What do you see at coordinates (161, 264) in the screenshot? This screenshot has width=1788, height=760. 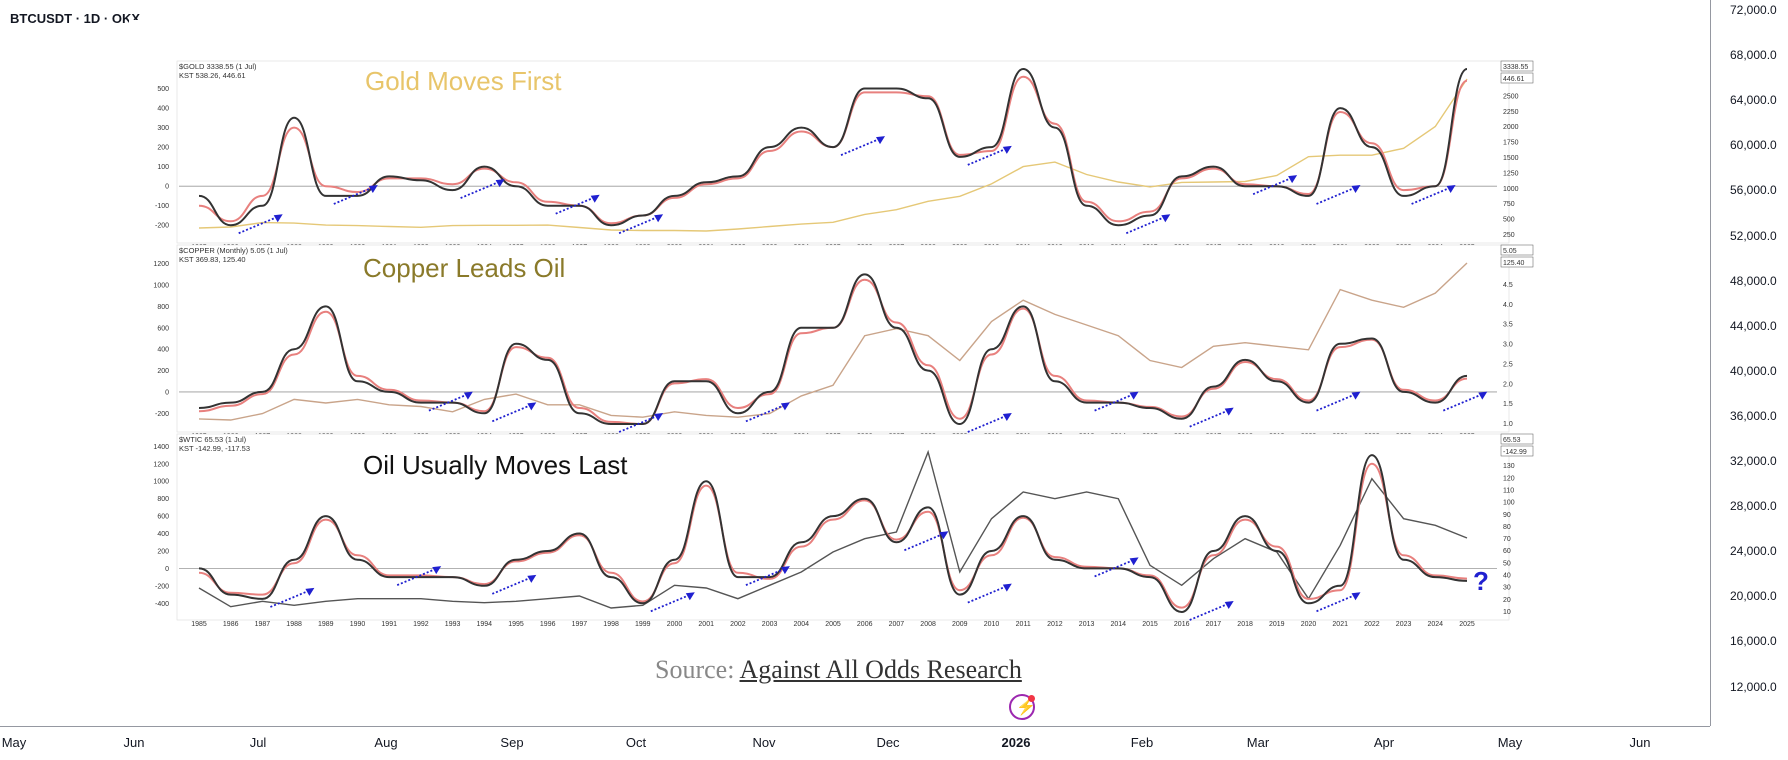 I see `left-tick-label: 1200` at bounding box center [161, 264].